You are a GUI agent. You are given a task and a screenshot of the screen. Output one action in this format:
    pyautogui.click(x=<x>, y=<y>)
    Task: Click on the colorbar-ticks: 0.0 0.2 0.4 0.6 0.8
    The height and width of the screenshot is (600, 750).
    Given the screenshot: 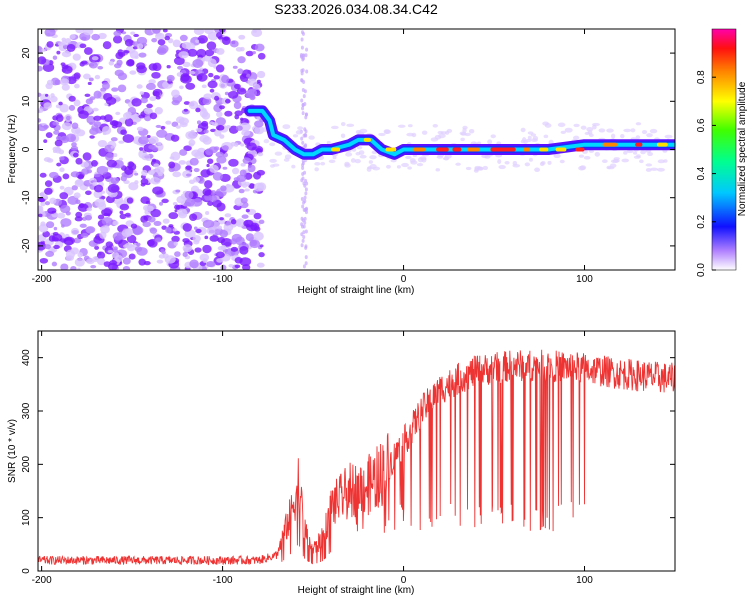 What is the action you would take?
    pyautogui.click(x=706, y=173)
    